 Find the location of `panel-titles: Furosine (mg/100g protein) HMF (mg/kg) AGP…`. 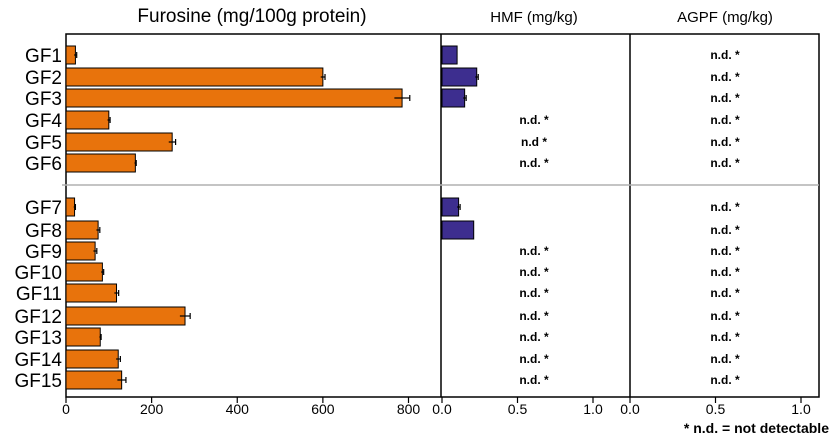

panel-titles: Furosine (mg/100g protein) HMF (mg/kg) AGP… is located at coordinates (455, 16).